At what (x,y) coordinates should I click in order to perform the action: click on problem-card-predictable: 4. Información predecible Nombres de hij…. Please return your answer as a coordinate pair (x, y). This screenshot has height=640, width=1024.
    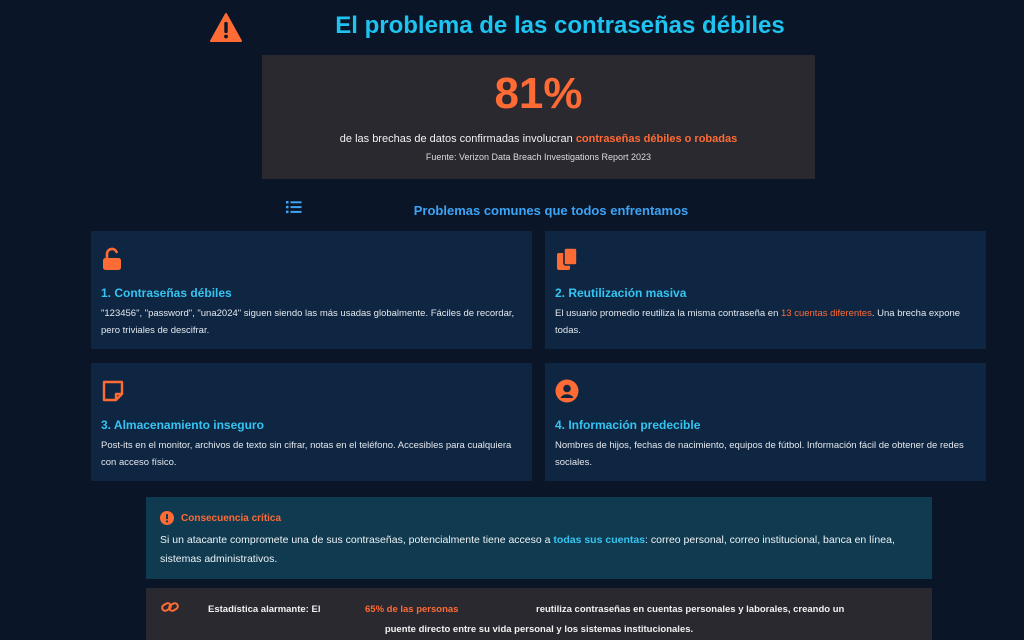
    Looking at the image, I should click on (765, 422).